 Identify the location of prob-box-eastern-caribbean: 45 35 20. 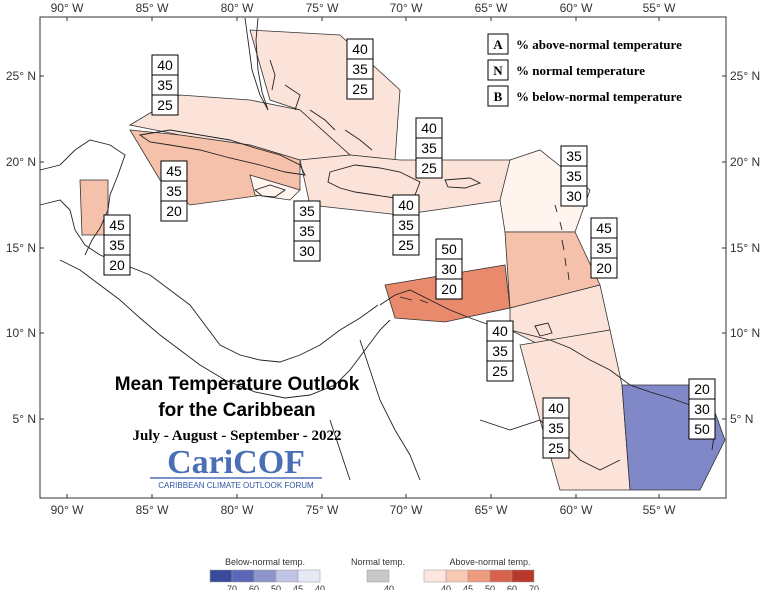
(604, 248).